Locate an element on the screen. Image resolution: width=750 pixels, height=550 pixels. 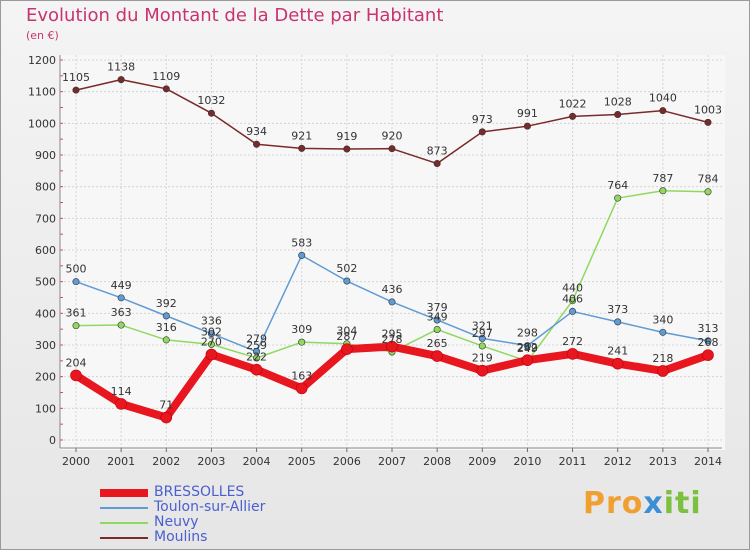
data-label: 287 is located at coordinates (346, 336).